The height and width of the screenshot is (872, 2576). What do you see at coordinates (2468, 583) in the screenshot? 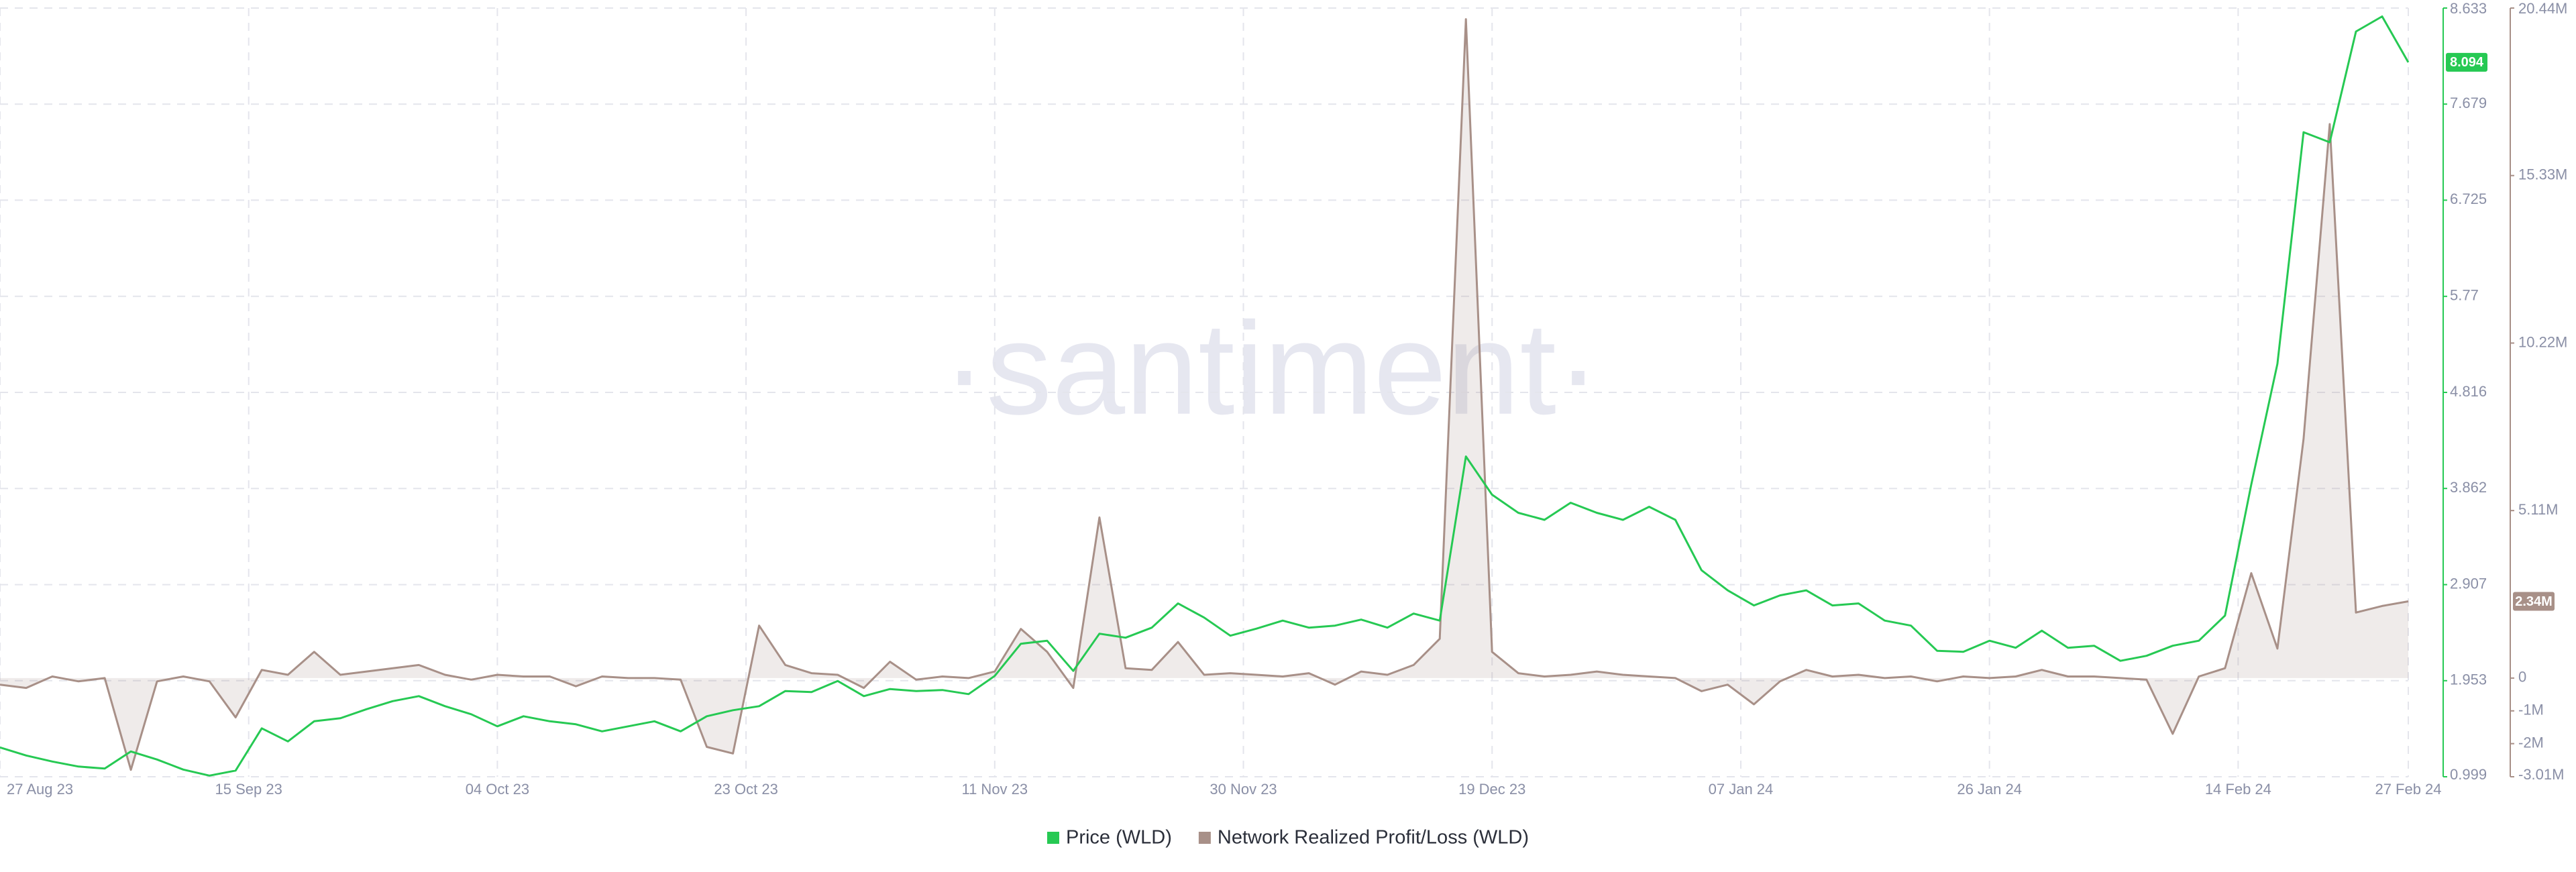
I see `y-tick-label: 2.907` at bounding box center [2468, 583].